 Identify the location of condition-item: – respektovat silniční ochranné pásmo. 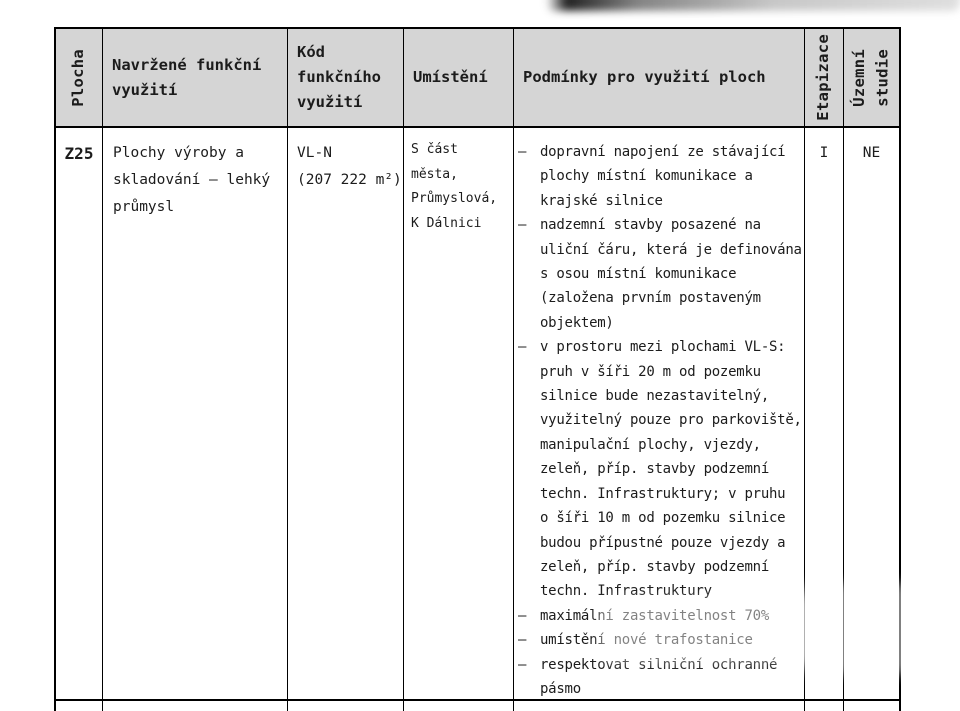
(660, 676).